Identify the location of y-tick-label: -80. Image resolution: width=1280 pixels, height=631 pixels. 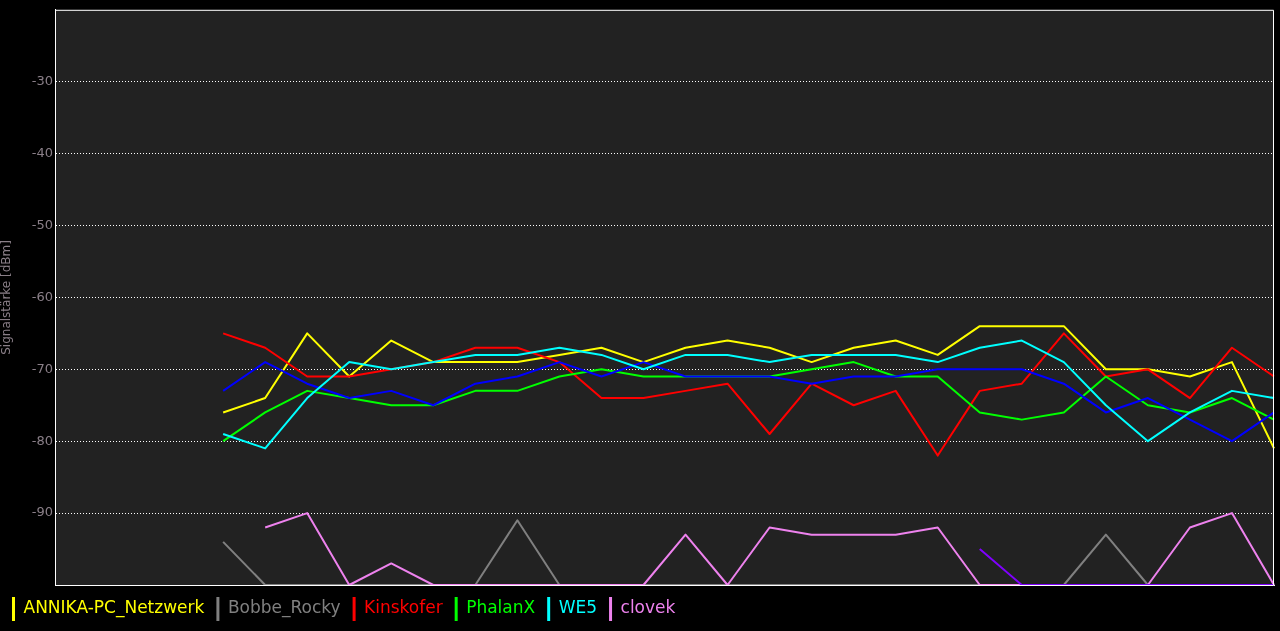
(42, 440).